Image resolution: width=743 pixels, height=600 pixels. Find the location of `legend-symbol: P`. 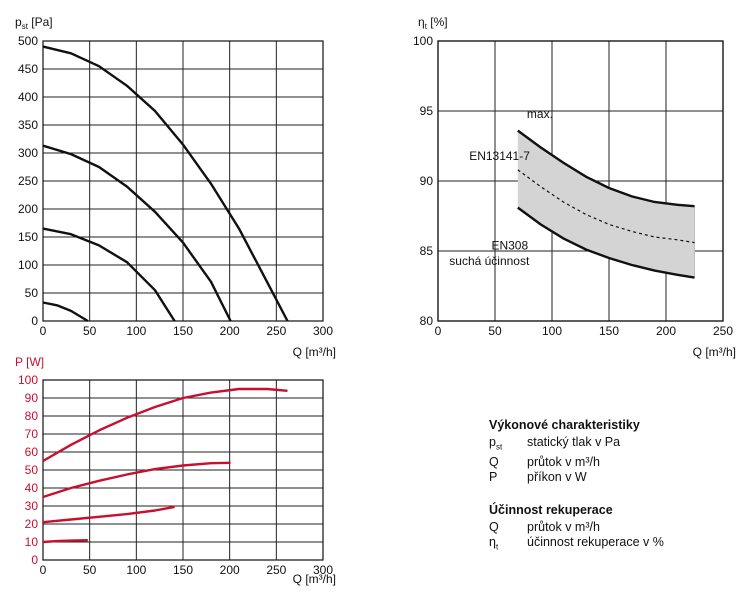

legend-symbol: P is located at coordinates (493, 476).